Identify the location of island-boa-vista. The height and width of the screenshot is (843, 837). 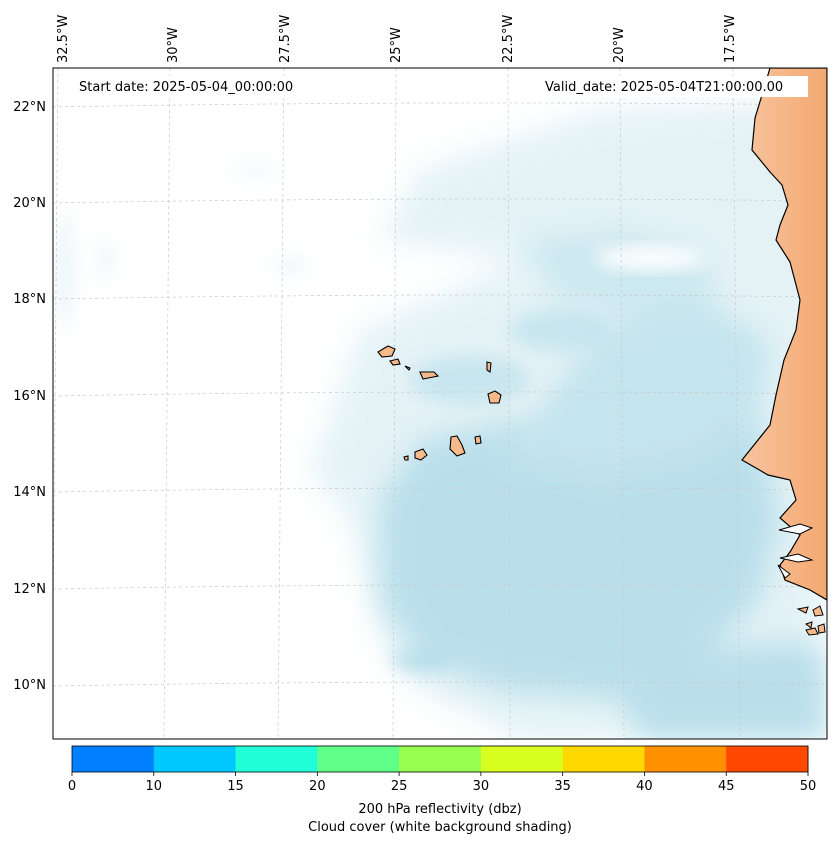
(494, 397).